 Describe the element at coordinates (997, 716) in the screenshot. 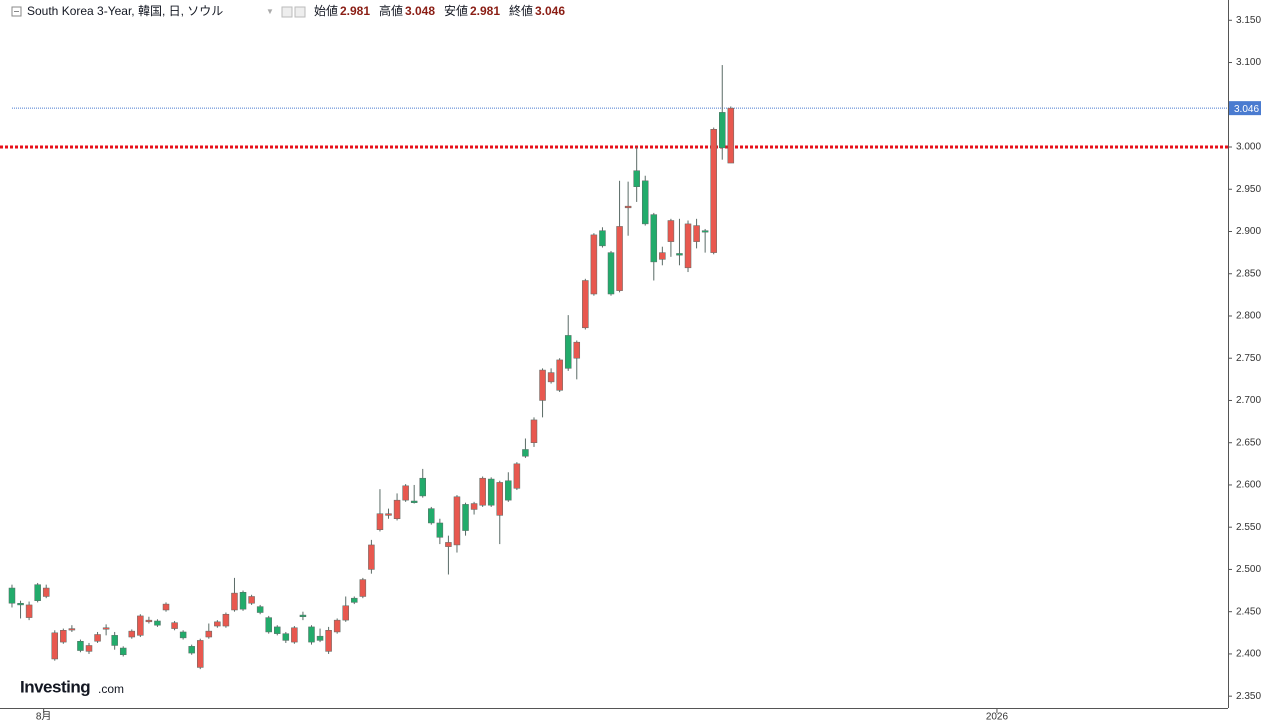

I see `x-tick-label: 2026` at that location.